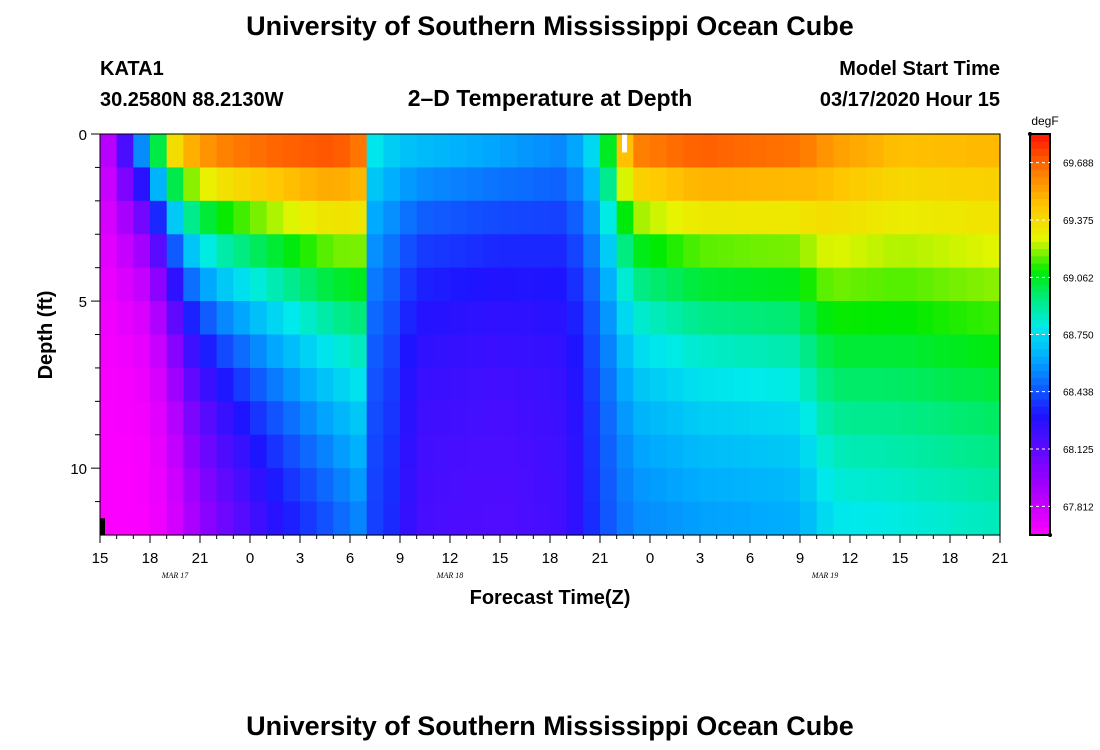 This screenshot has height=750, width=1100. What do you see at coordinates (1078, 278) in the screenshot?
I see `colorbar-tick-label: 69.062` at bounding box center [1078, 278].